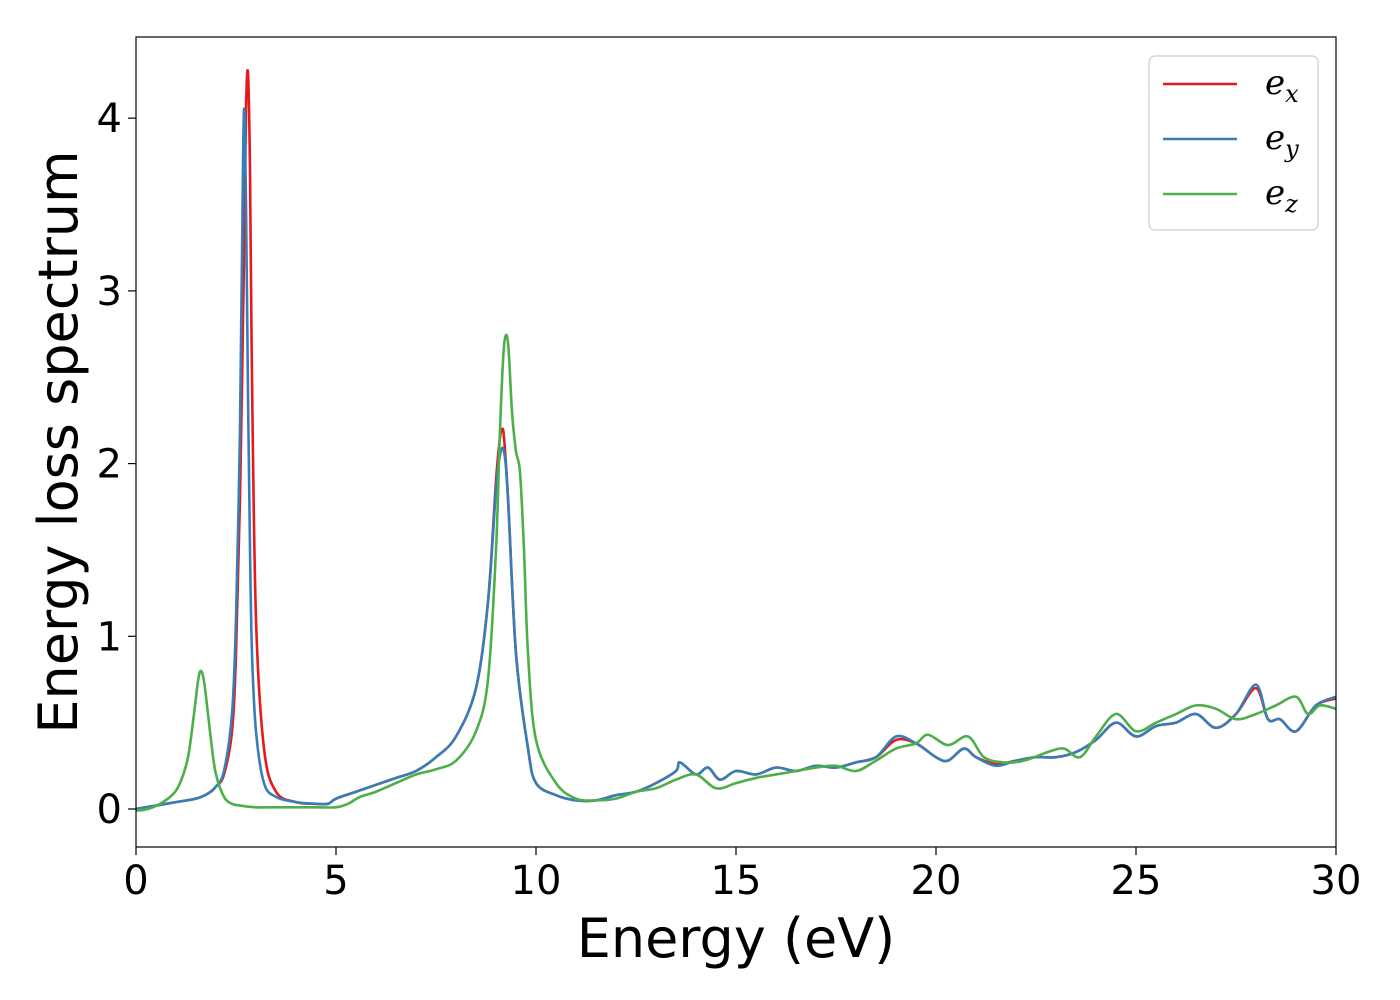 Image resolution: width=1400 pixels, height=1000 pixels. I want to click on legend-box, so click(1233, 143).